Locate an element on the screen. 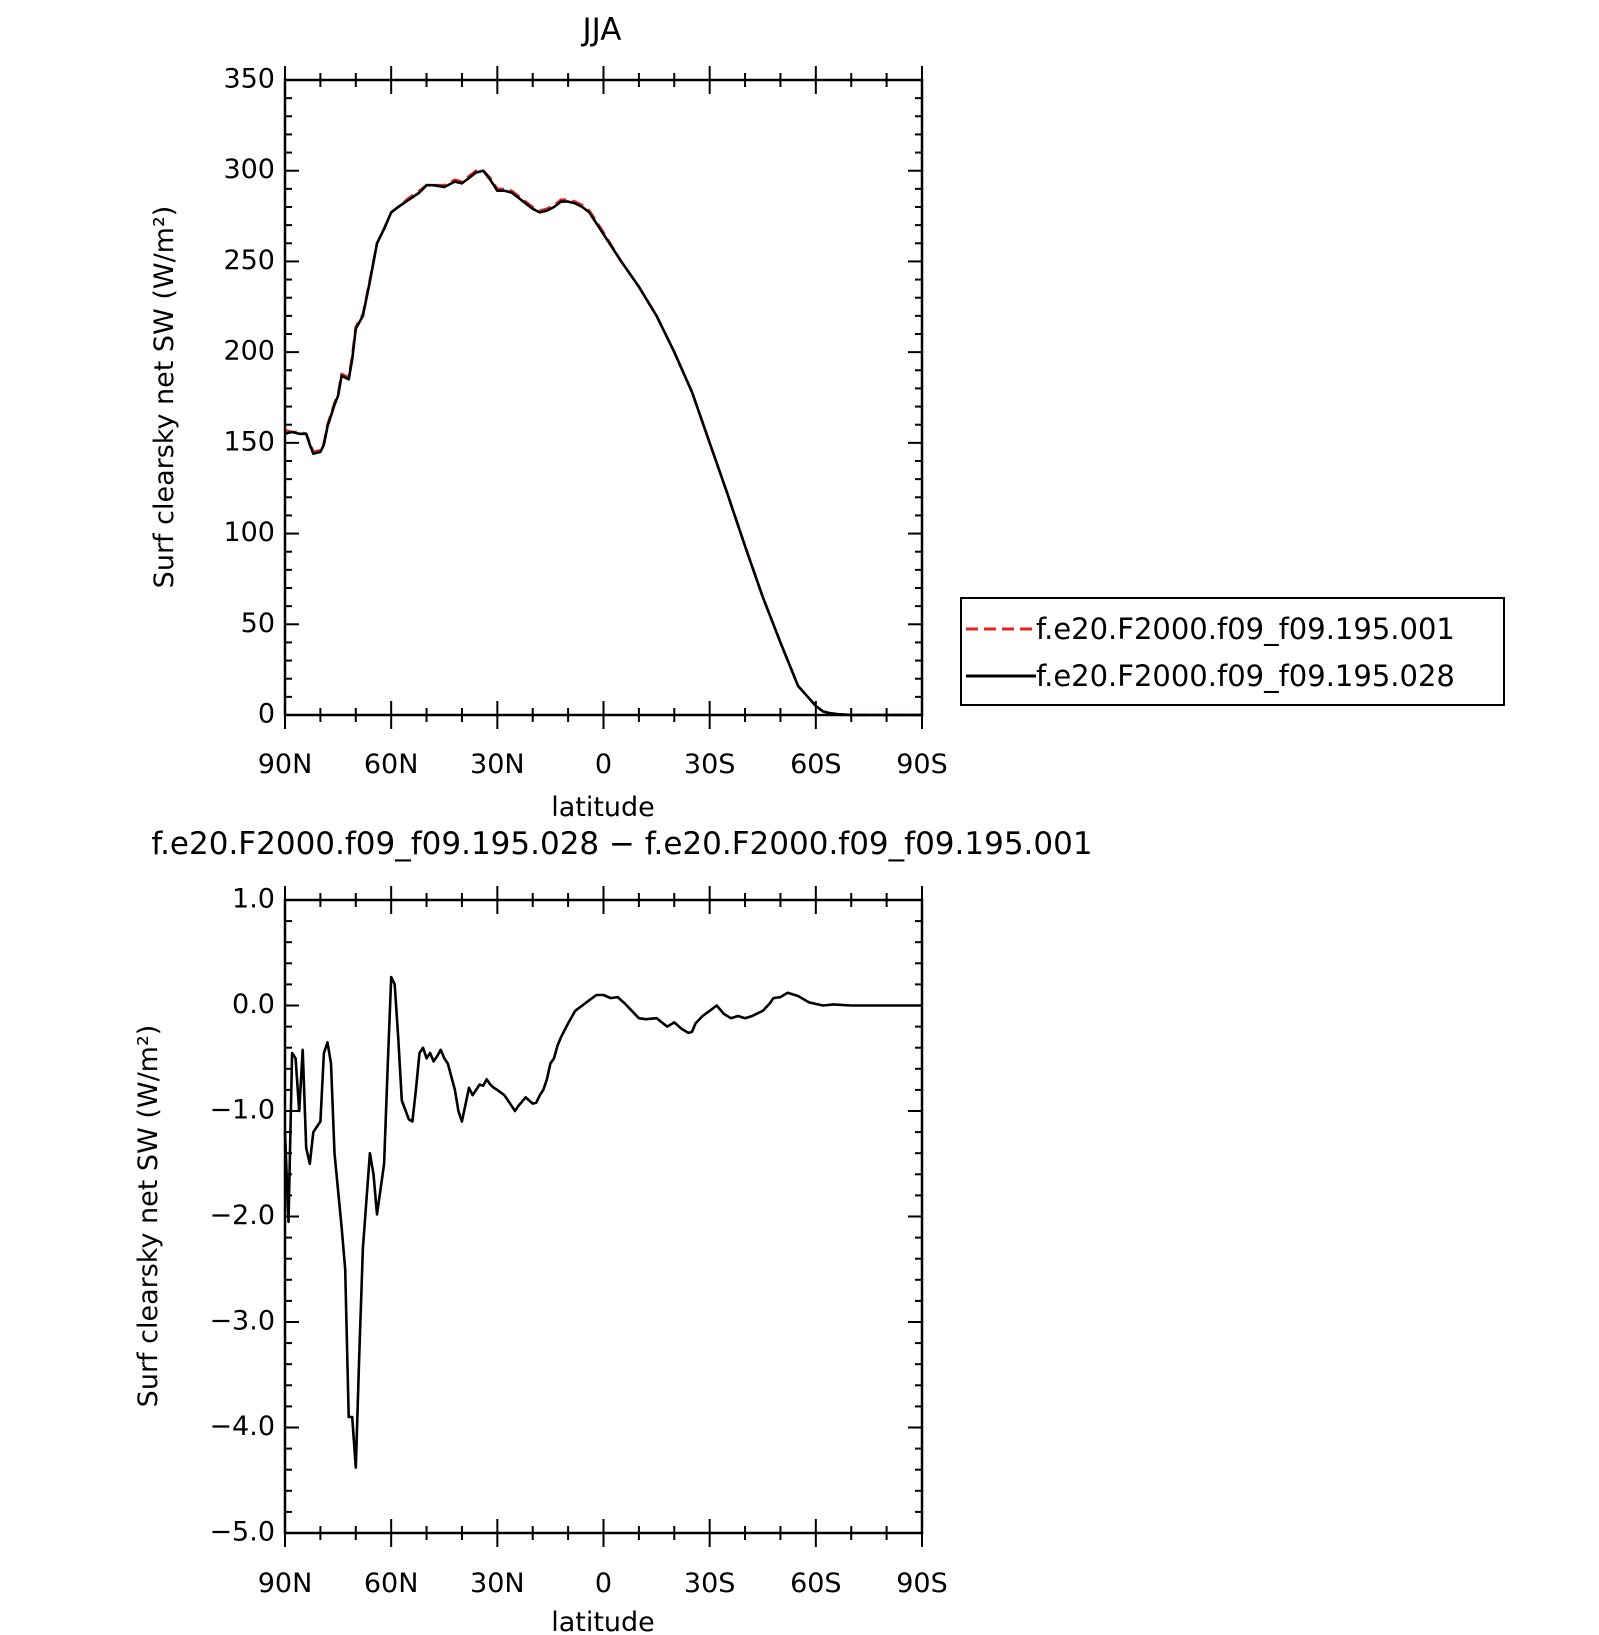 The height and width of the screenshot is (1635, 1599). legend-label-series-2: f.e20.F2000.f09_f09.195.028 is located at coordinates (1245, 676).